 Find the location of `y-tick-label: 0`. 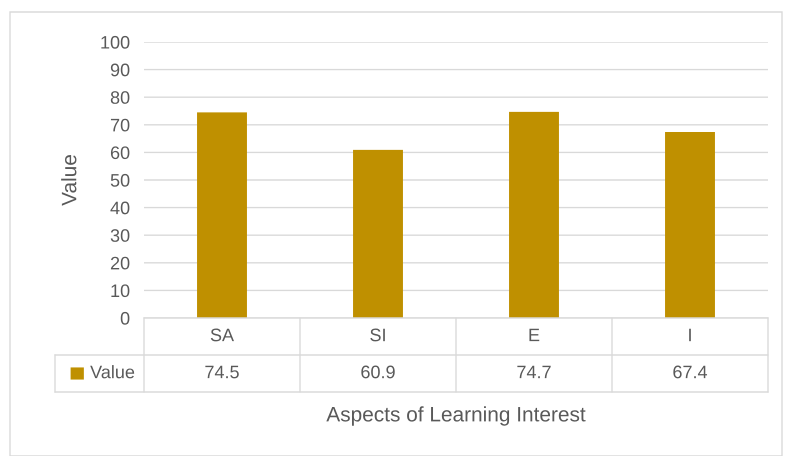

y-tick-label: 0 is located at coordinates (125, 318).